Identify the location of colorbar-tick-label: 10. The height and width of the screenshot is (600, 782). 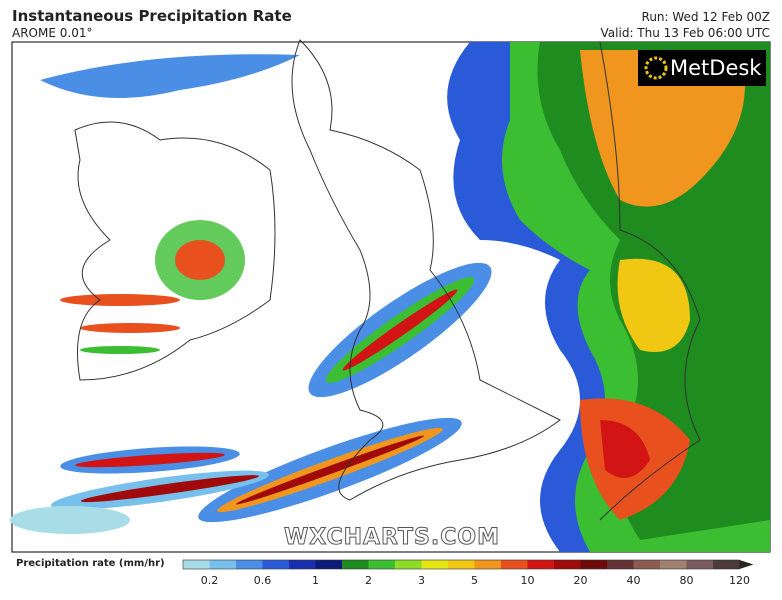
(528, 580).